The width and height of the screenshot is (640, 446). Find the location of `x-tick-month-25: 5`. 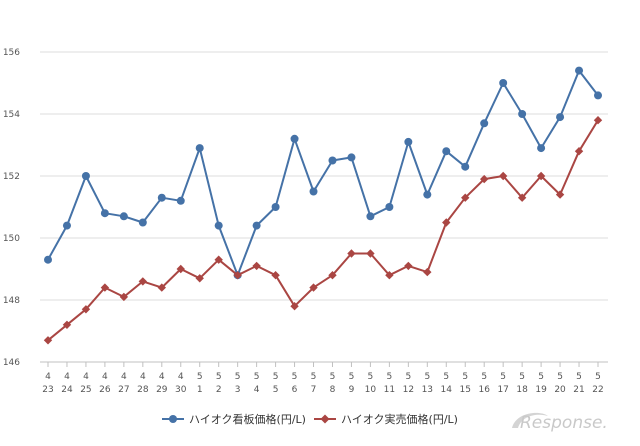

x-tick-month-25: 5 is located at coordinates (522, 377).